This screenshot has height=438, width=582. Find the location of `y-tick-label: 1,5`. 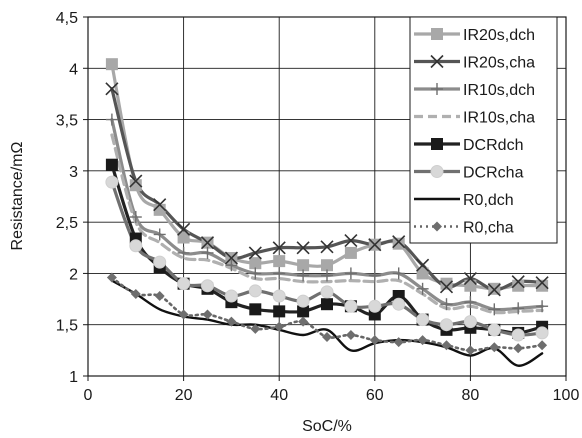

y-tick-label: 1,5 is located at coordinates (67, 326).